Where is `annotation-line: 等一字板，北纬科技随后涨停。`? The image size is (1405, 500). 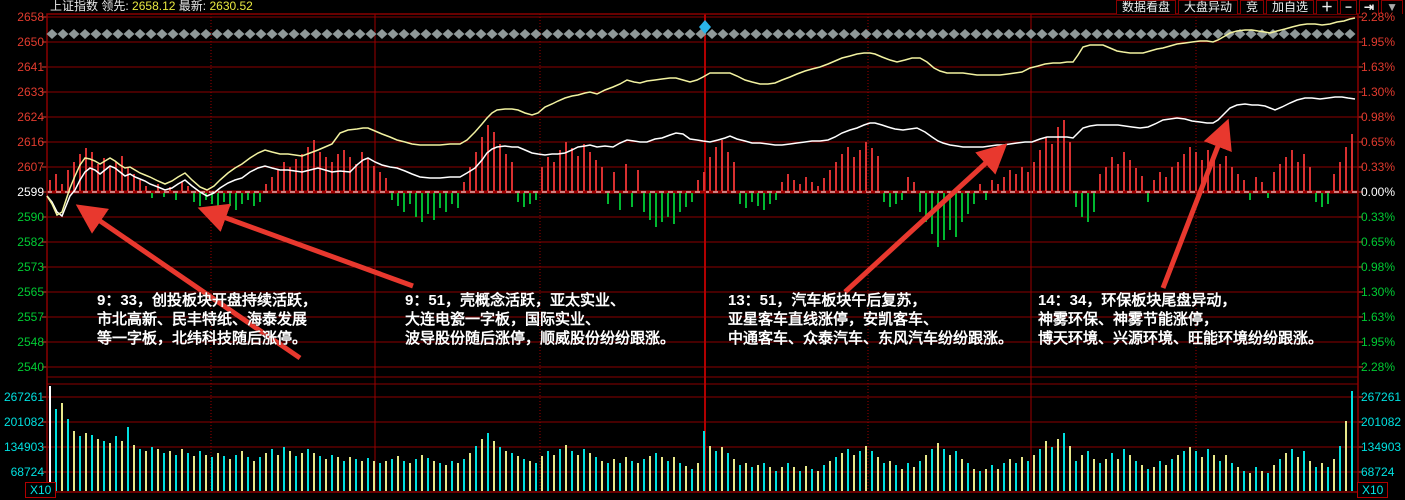
annotation-line: 等一字板，北纬科技随后涨停。 is located at coordinates (202, 338).